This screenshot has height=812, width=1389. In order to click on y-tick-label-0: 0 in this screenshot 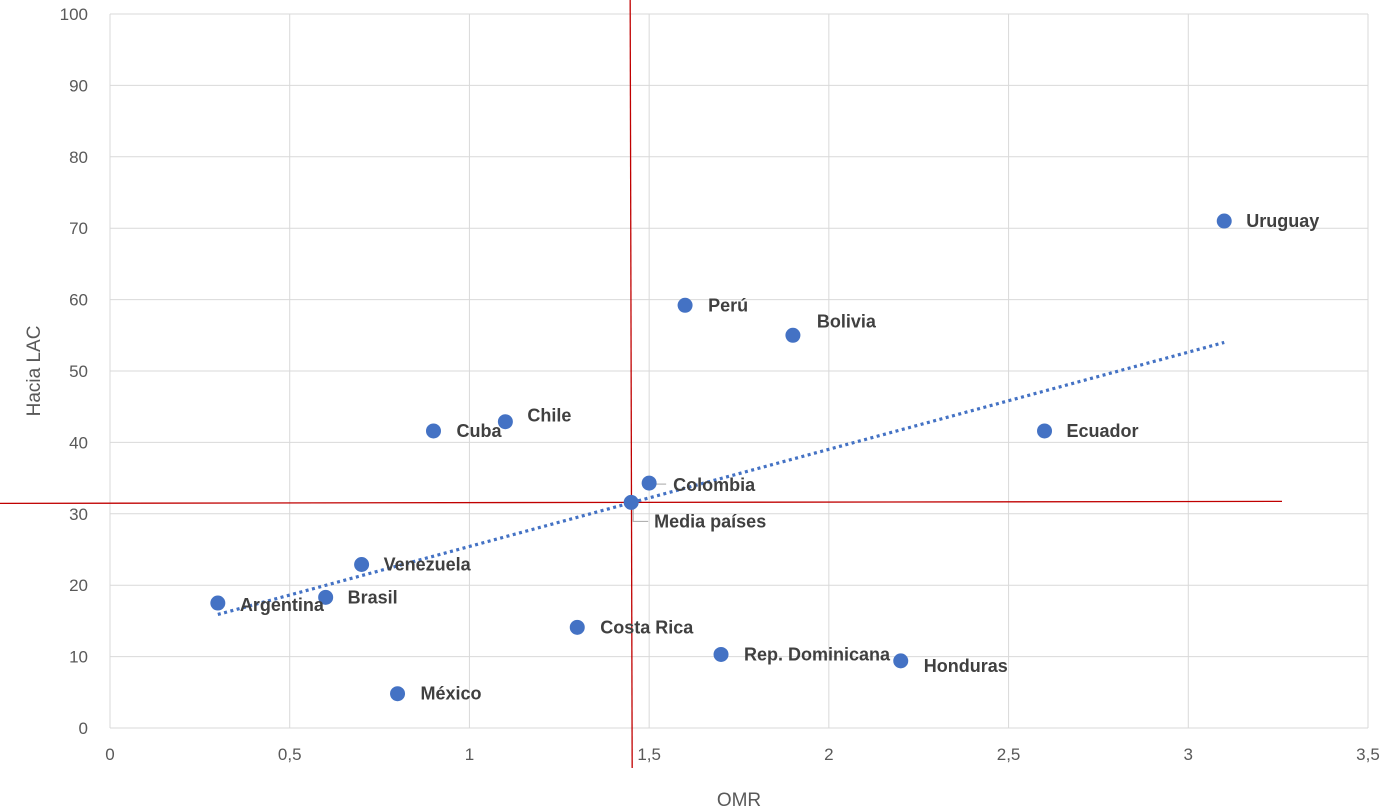, I will do `click(83, 728)`.